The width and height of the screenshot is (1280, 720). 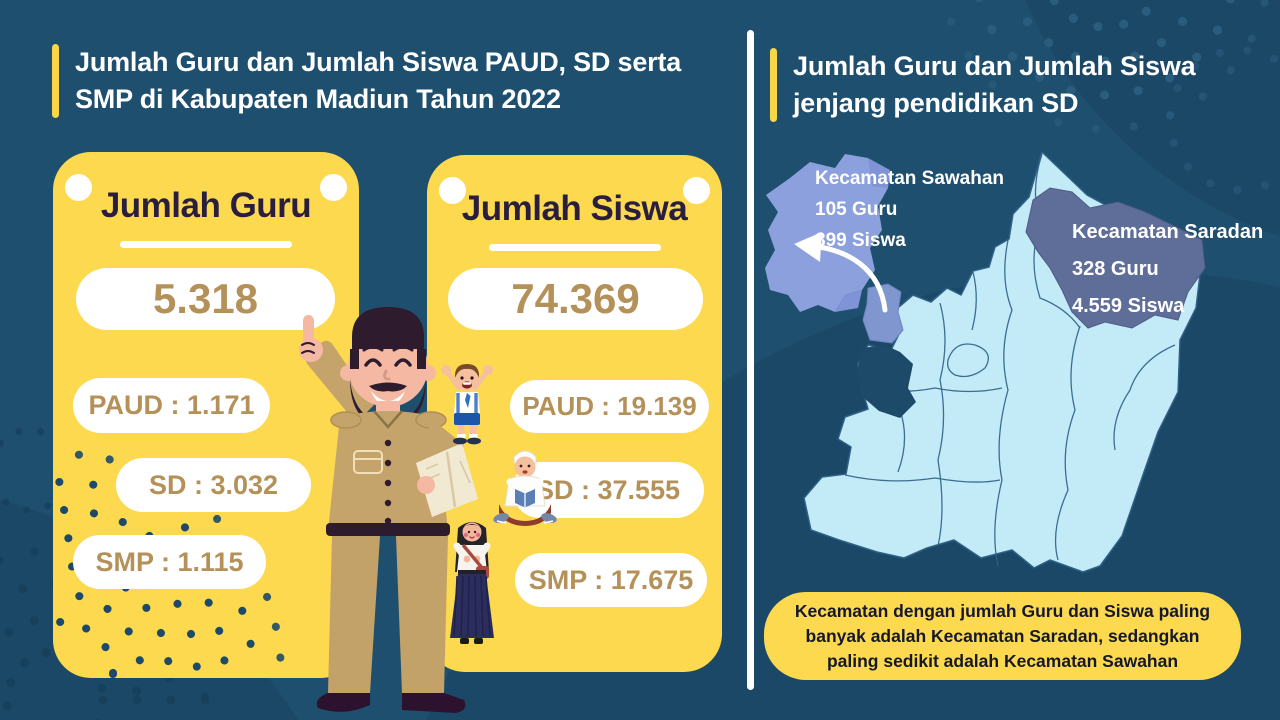 What do you see at coordinates (1128, 306) in the screenshot?
I see `saradan-siswa: 4.559 Siswa` at bounding box center [1128, 306].